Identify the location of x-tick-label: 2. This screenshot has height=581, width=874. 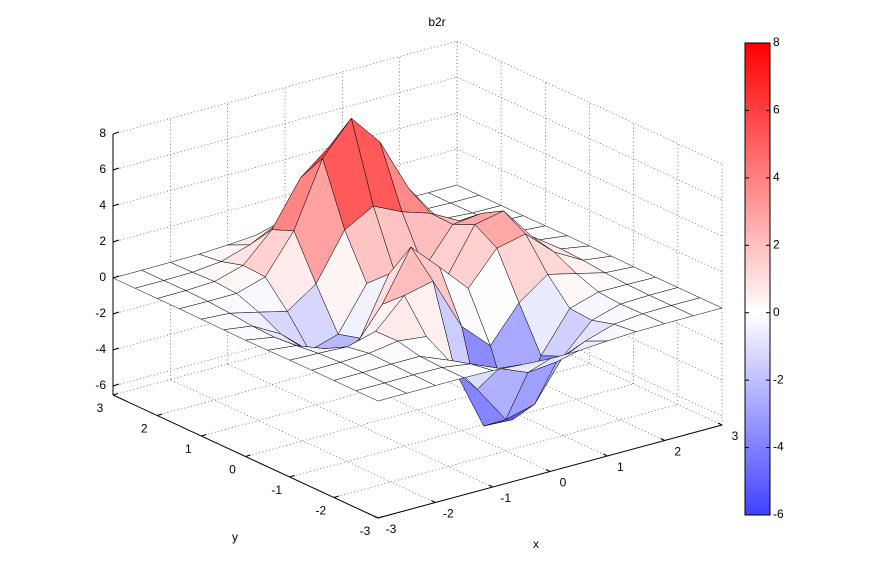
(677, 452).